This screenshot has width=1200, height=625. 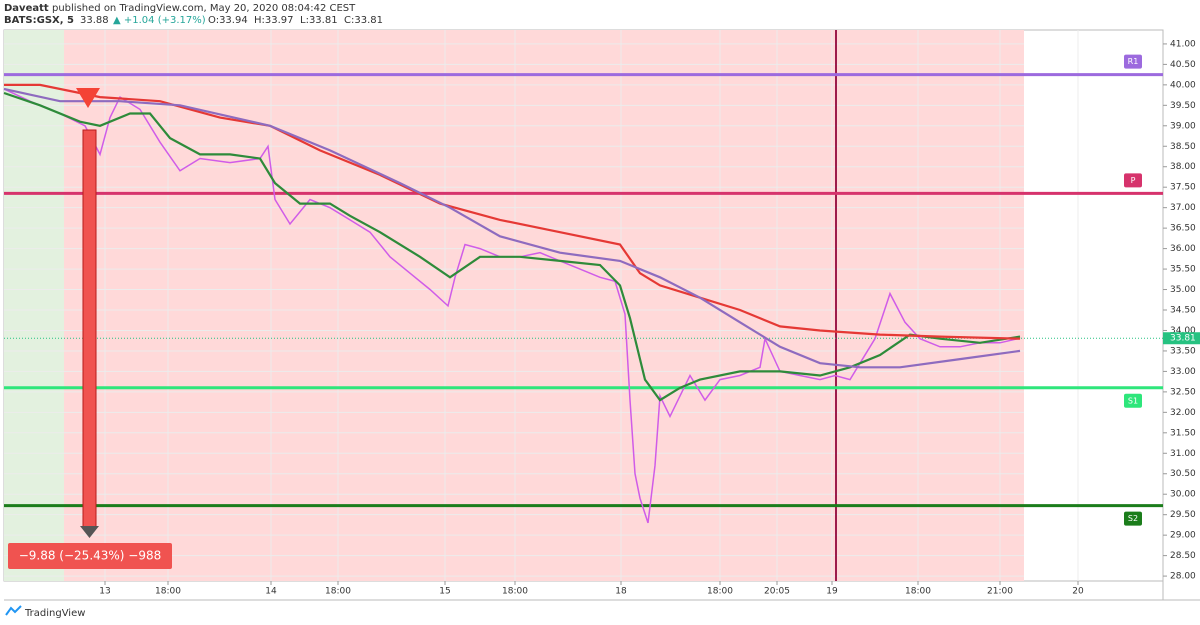 What do you see at coordinates (1183, 577) in the screenshot?
I see `y-tick-label: 28.00` at bounding box center [1183, 577].